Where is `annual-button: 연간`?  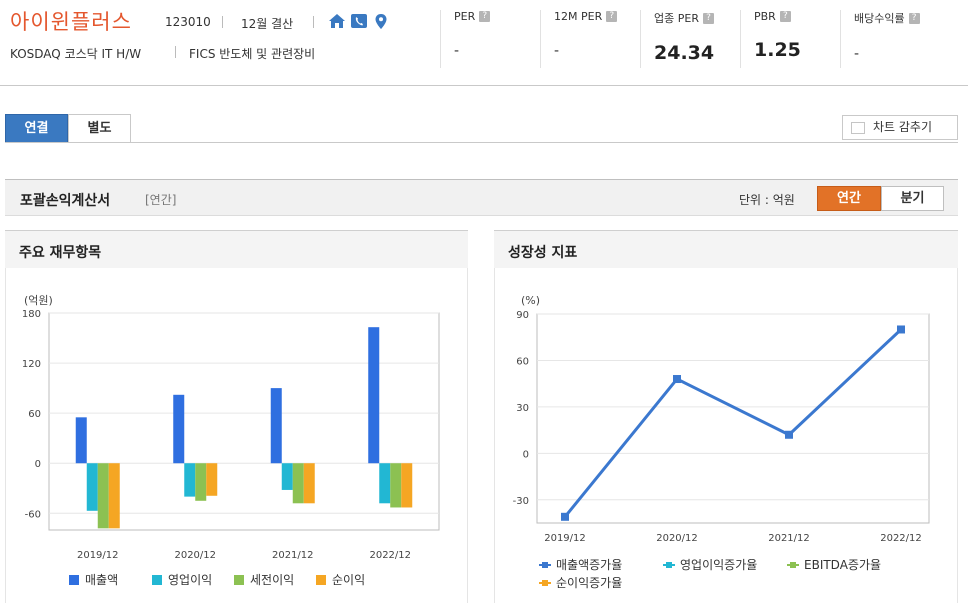
annual-button: 연간 is located at coordinates (849, 198).